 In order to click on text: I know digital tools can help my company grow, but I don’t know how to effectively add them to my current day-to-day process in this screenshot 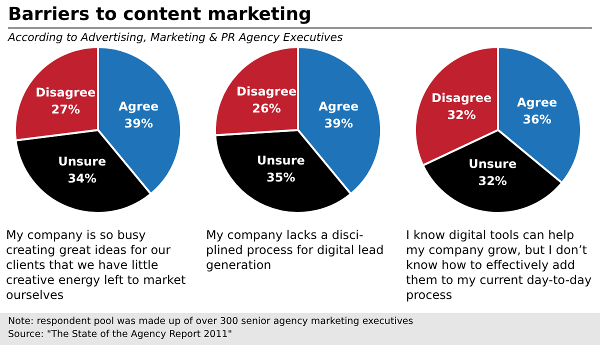, I will do `click(499, 265)`.